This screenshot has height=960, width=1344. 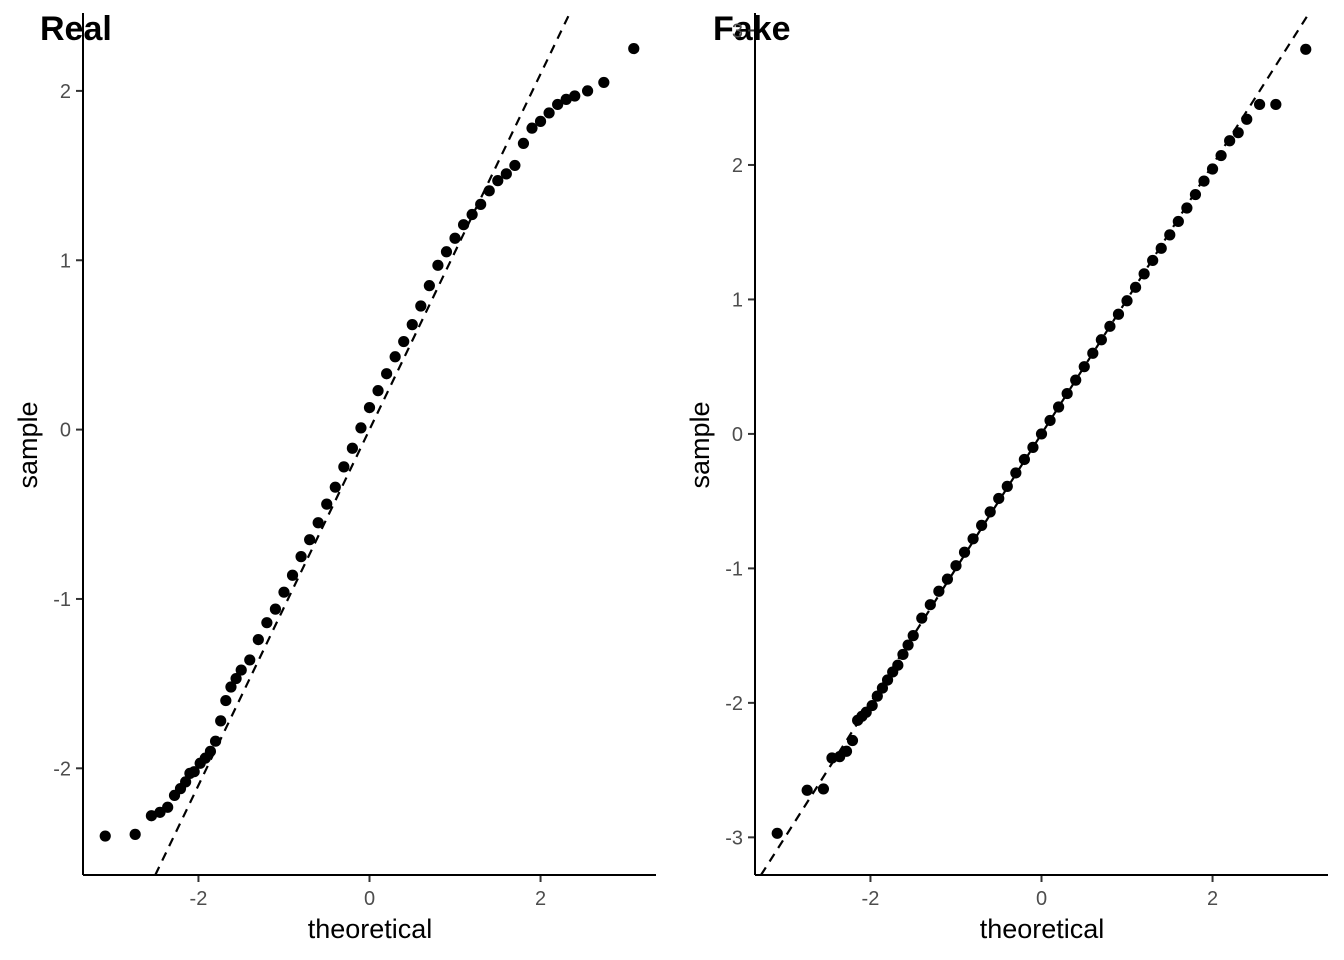 I want to click on x-tick-label-real: 0, so click(x=369, y=899).